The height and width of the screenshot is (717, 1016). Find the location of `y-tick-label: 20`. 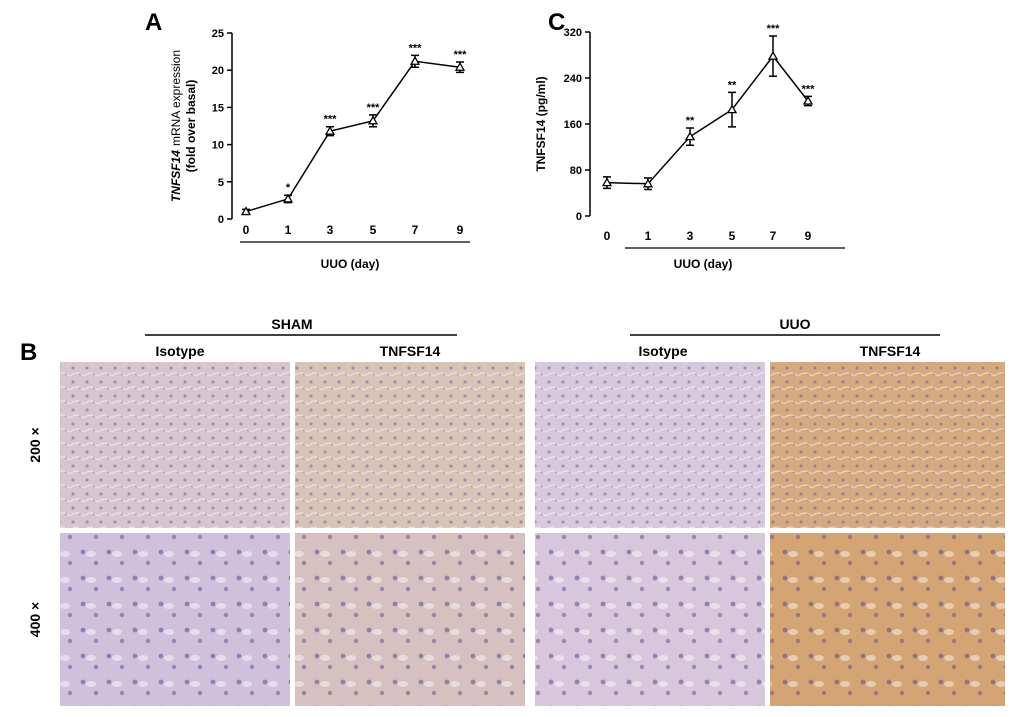

y-tick-label: 20 is located at coordinates (218, 71).